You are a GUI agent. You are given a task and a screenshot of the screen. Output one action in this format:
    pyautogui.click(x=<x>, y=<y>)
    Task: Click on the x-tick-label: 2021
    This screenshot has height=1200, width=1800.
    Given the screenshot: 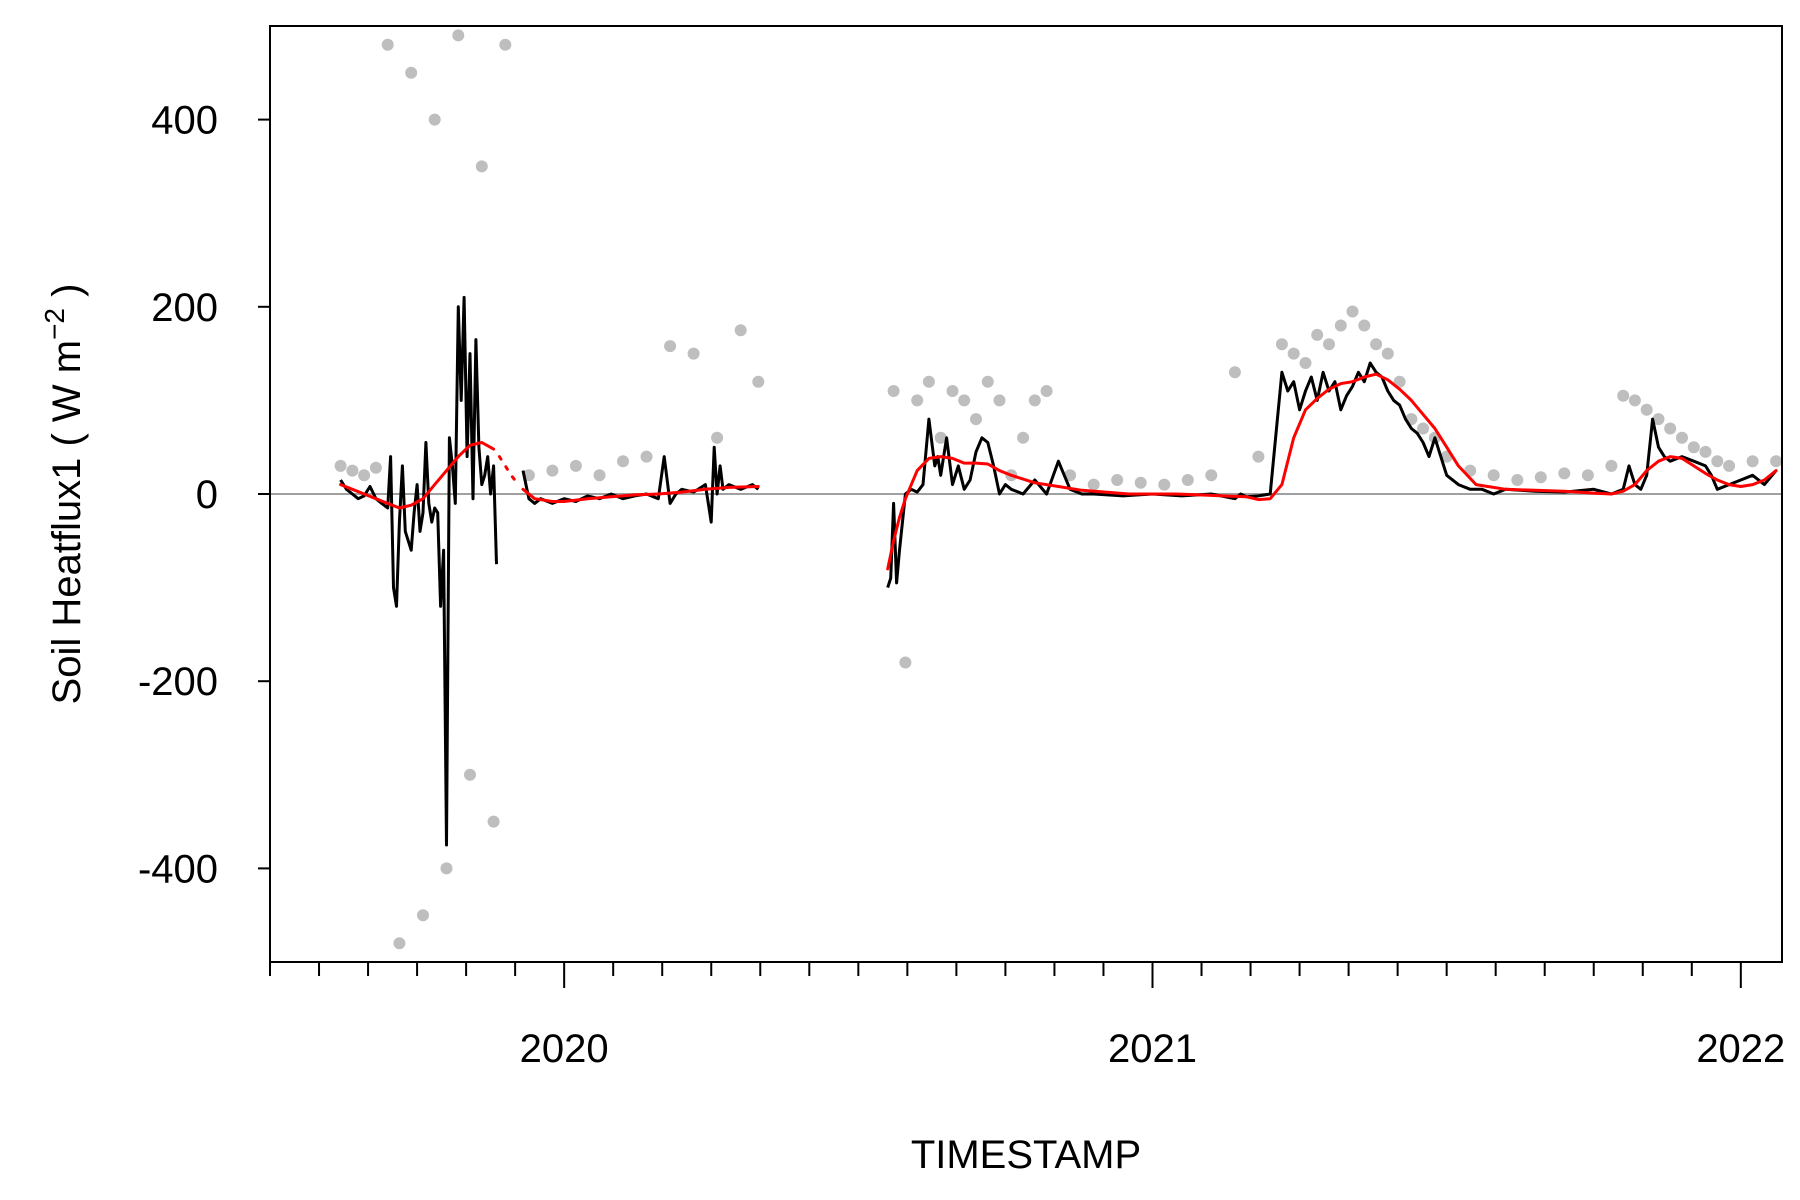 What is the action you would take?
    pyautogui.click(x=1152, y=1049)
    